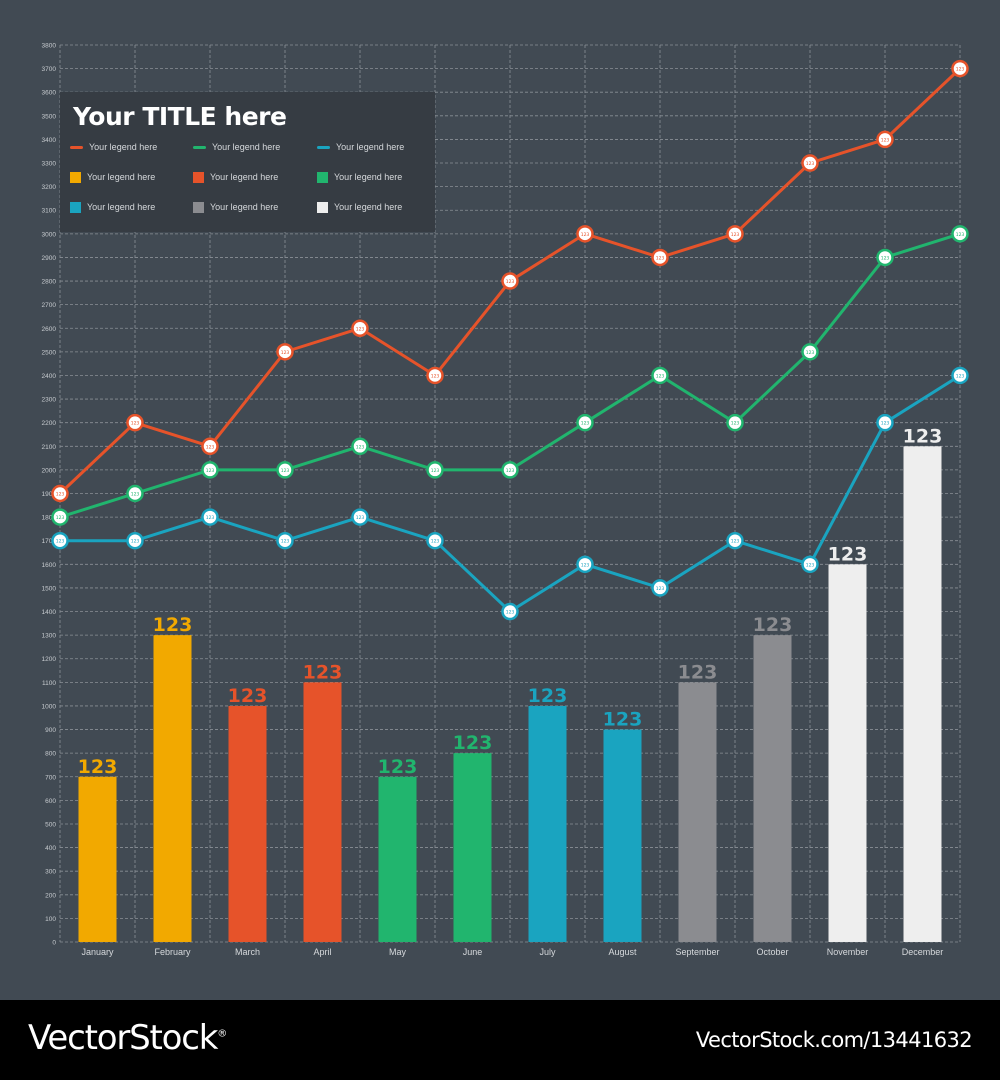 This screenshot has height=1080, width=1000. I want to click on x-tick-label: October, so click(772, 952).